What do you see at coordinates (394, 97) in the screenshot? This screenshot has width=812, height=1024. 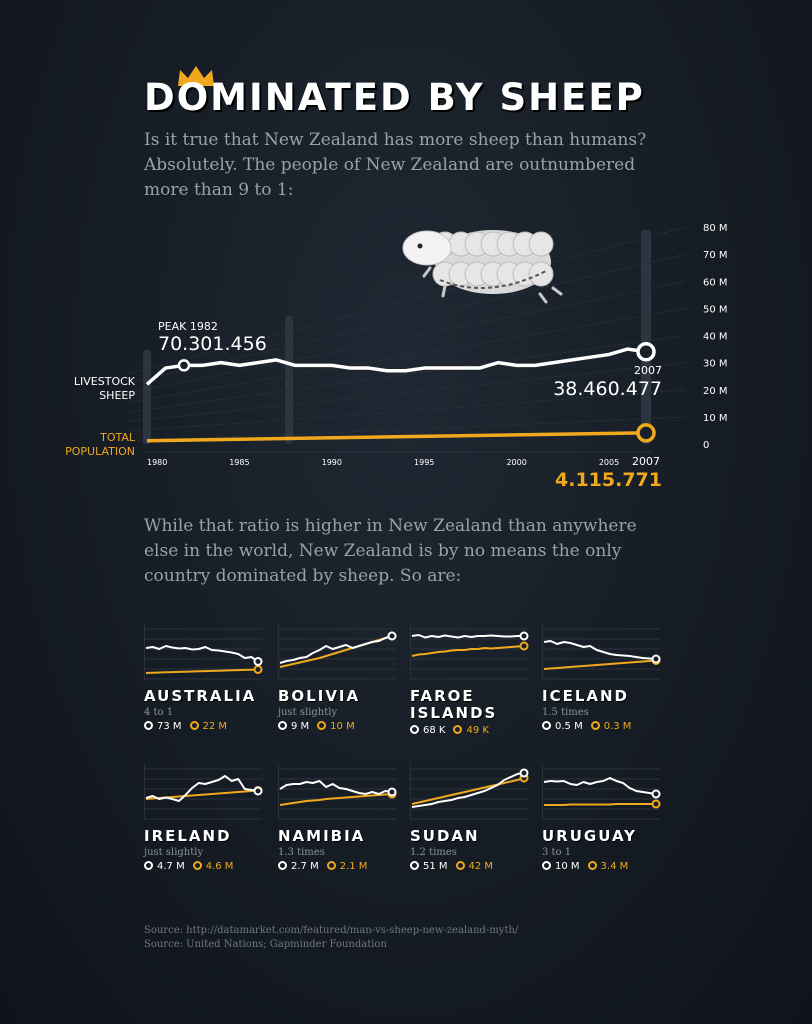 I see `page-title: DOMINATED BY SHEEP` at bounding box center [394, 97].